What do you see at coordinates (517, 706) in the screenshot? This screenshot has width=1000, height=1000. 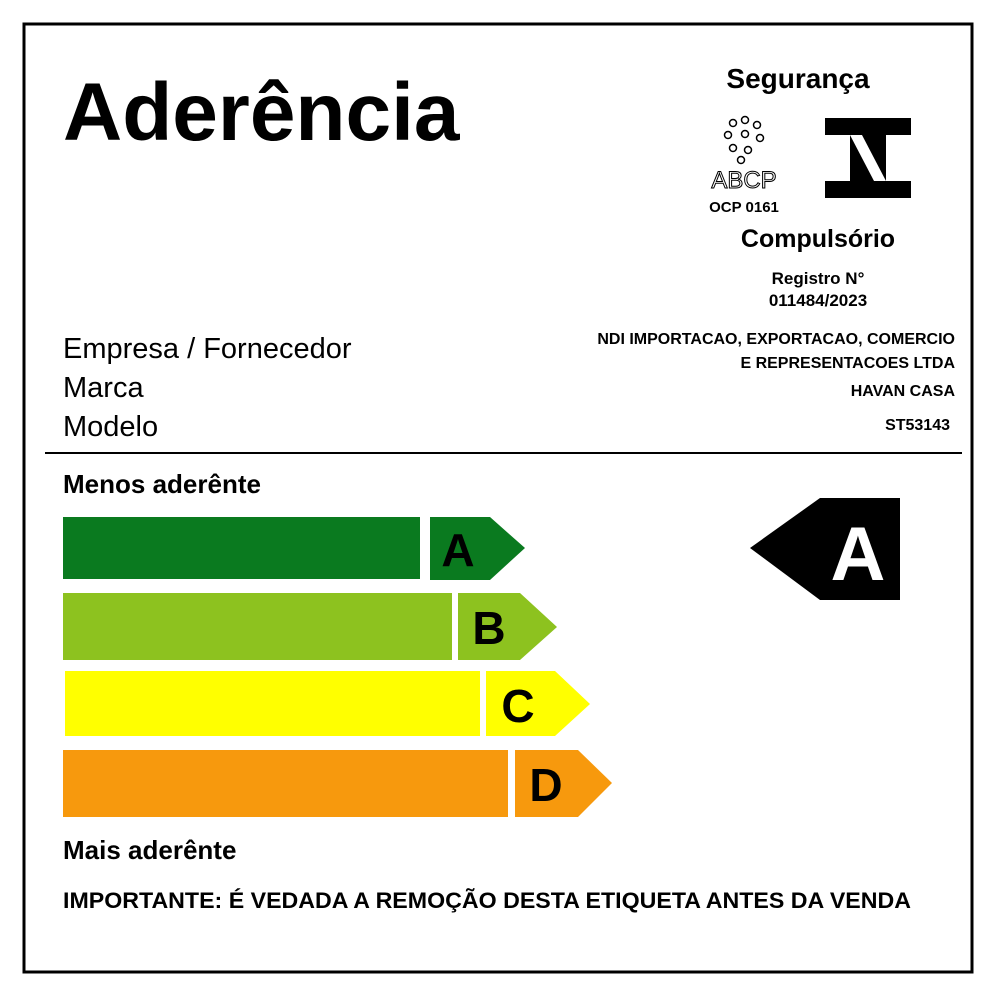 I see `class-letter: C` at bounding box center [517, 706].